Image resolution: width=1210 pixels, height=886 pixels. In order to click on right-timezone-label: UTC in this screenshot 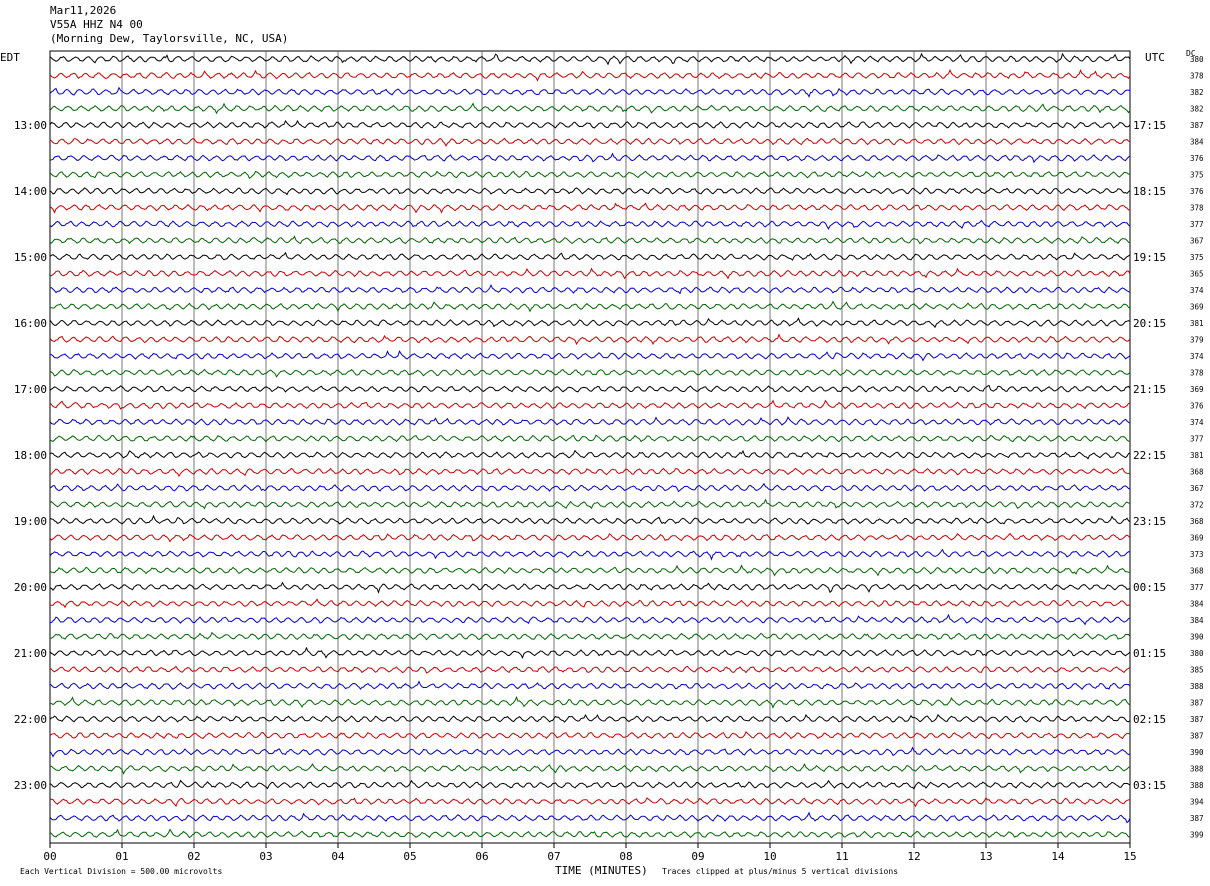, I will do `click(1155, 57)`.